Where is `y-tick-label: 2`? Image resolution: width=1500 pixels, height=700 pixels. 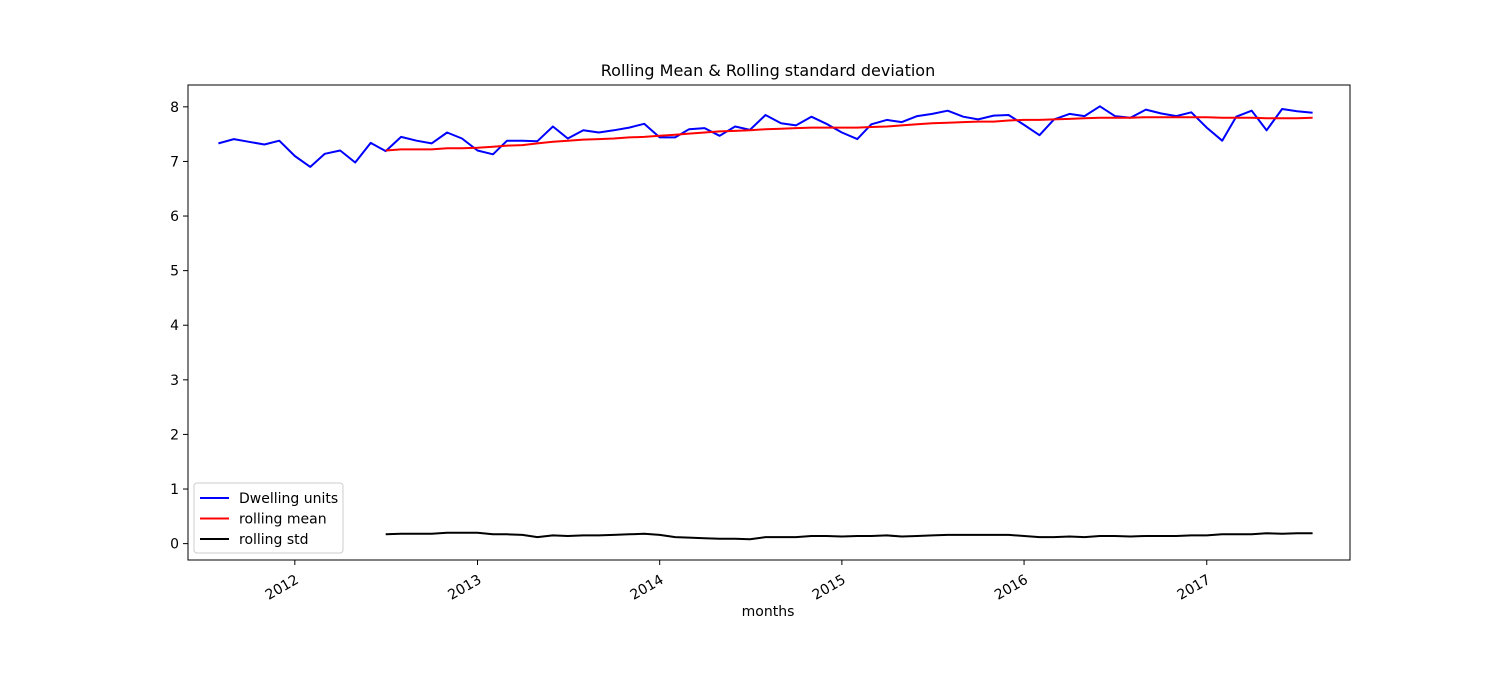
y-tick-label: 2 is located at coordinates (174, 435).